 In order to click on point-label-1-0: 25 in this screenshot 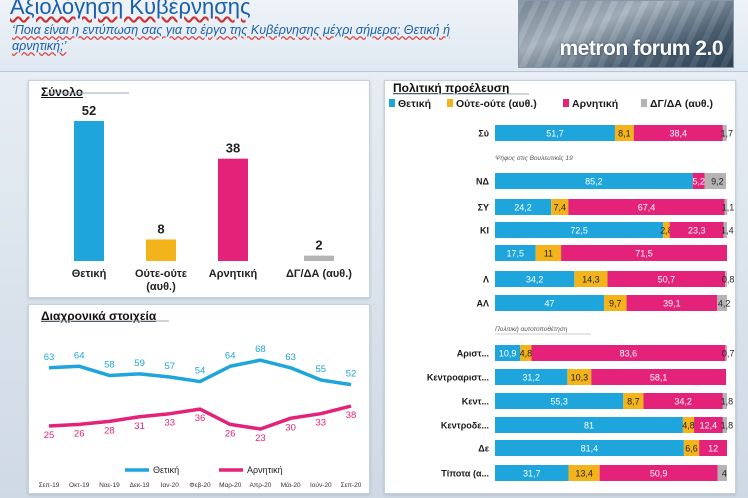, I will do `click(49, 435)`.